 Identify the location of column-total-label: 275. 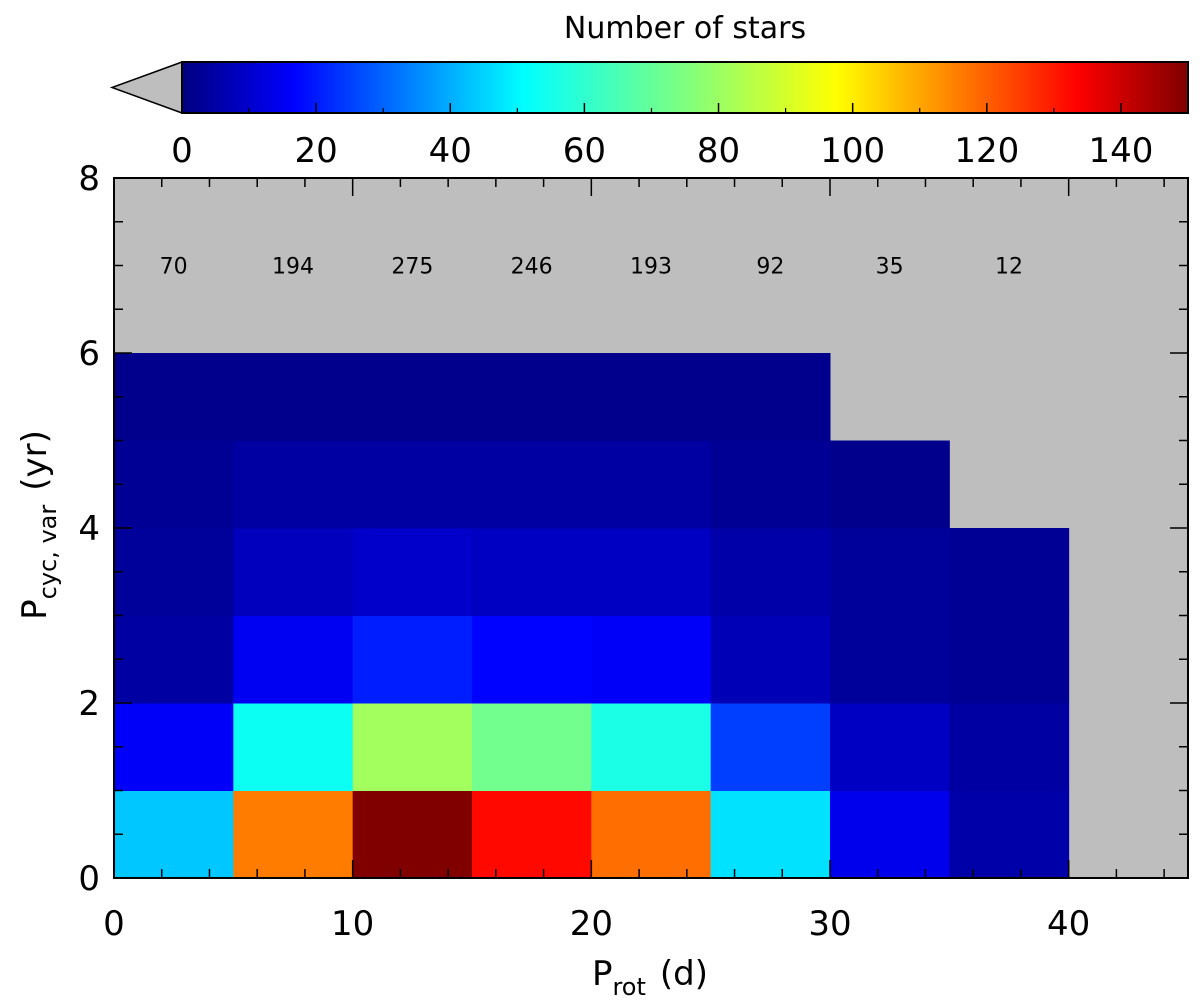
(412, 267).